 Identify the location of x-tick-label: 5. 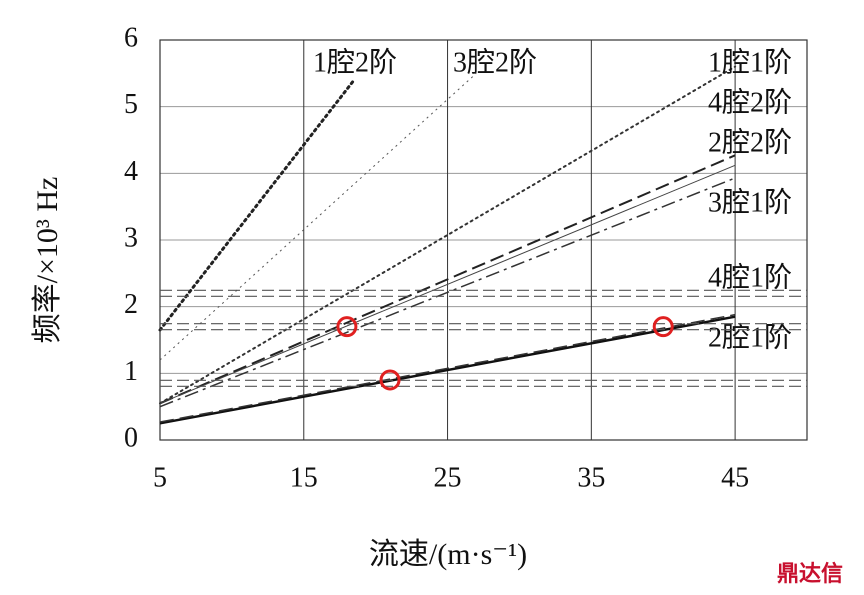
(160, 477).